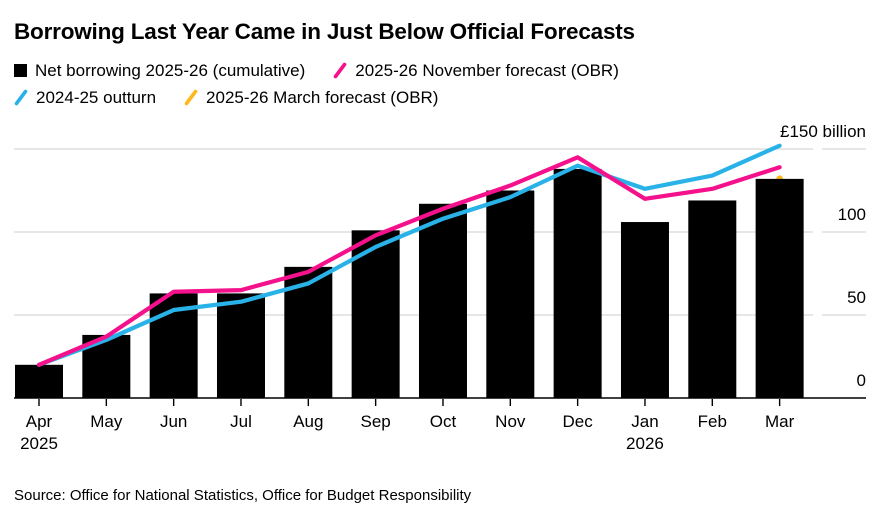 The width and height of the screenshot is (889, 528). I want to click on x-axis-label-jun: Jun, so click(173, 421).